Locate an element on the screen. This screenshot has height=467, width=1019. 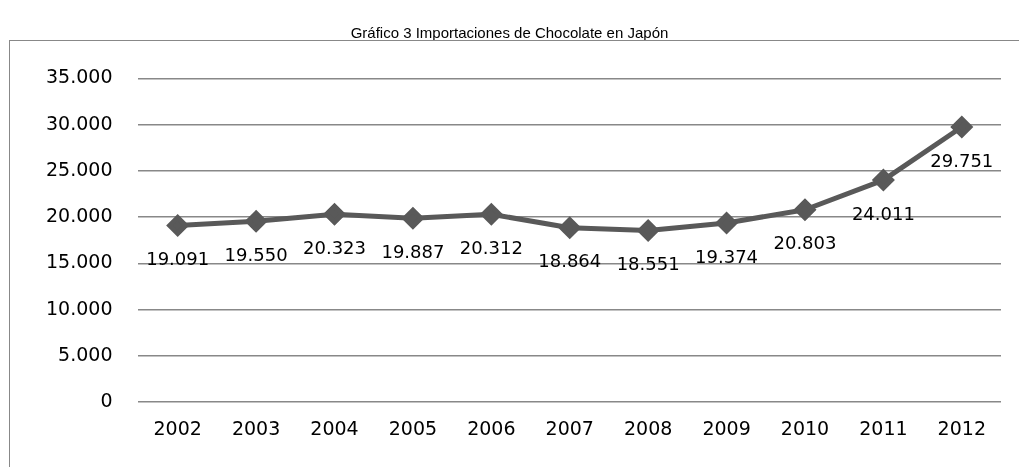
x-tick-label: 2008 is located at coordinates (648, 427).